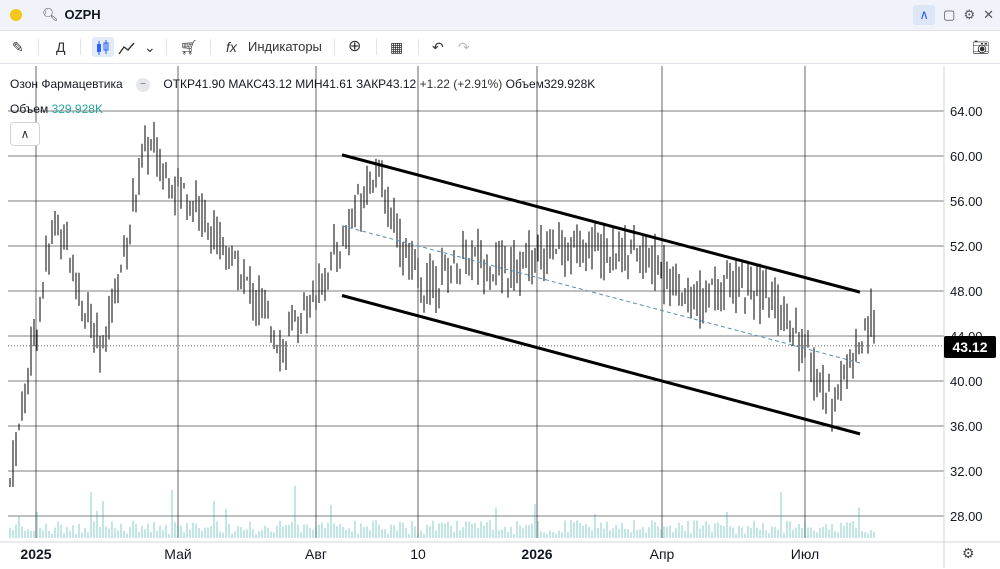 The width and height of the screenshot is (1000, 569). I want to click on cart-icon: 🛒︎, so click(189, 47).